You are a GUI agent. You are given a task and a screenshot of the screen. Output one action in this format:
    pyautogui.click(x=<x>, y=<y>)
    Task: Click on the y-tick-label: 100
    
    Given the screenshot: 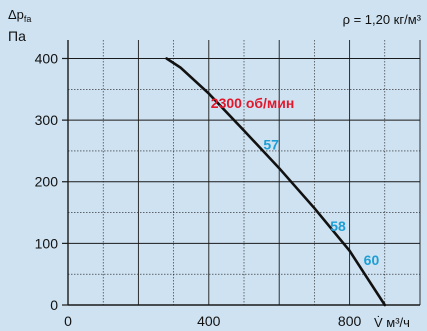 What is the action you would take?
    pyautogui.click(x=47, y=243)
    